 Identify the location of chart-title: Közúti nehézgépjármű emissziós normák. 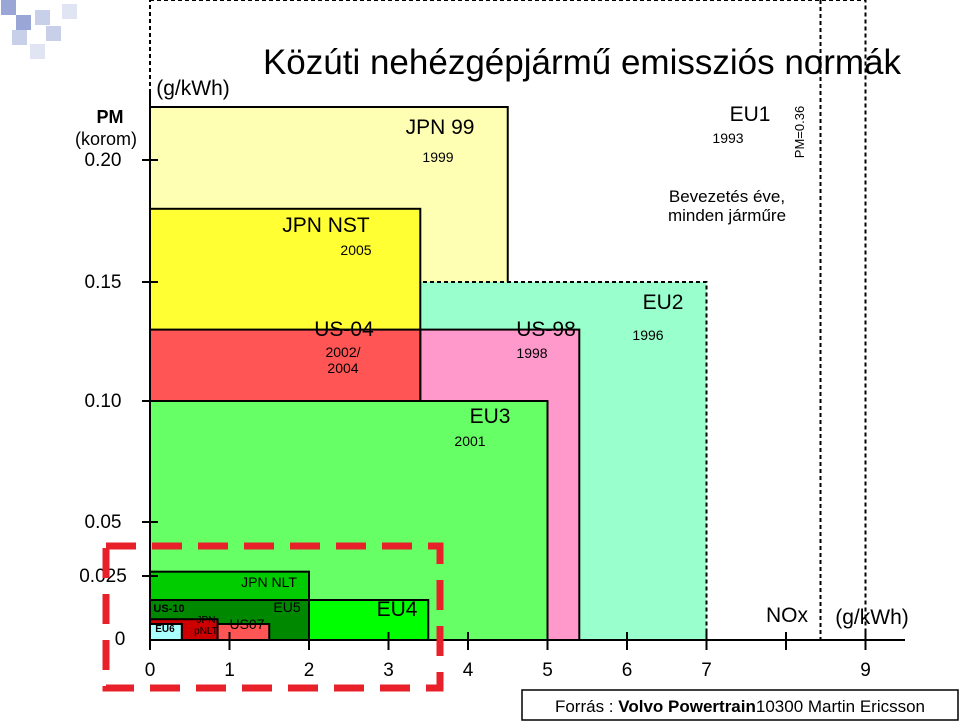
(582, 62).